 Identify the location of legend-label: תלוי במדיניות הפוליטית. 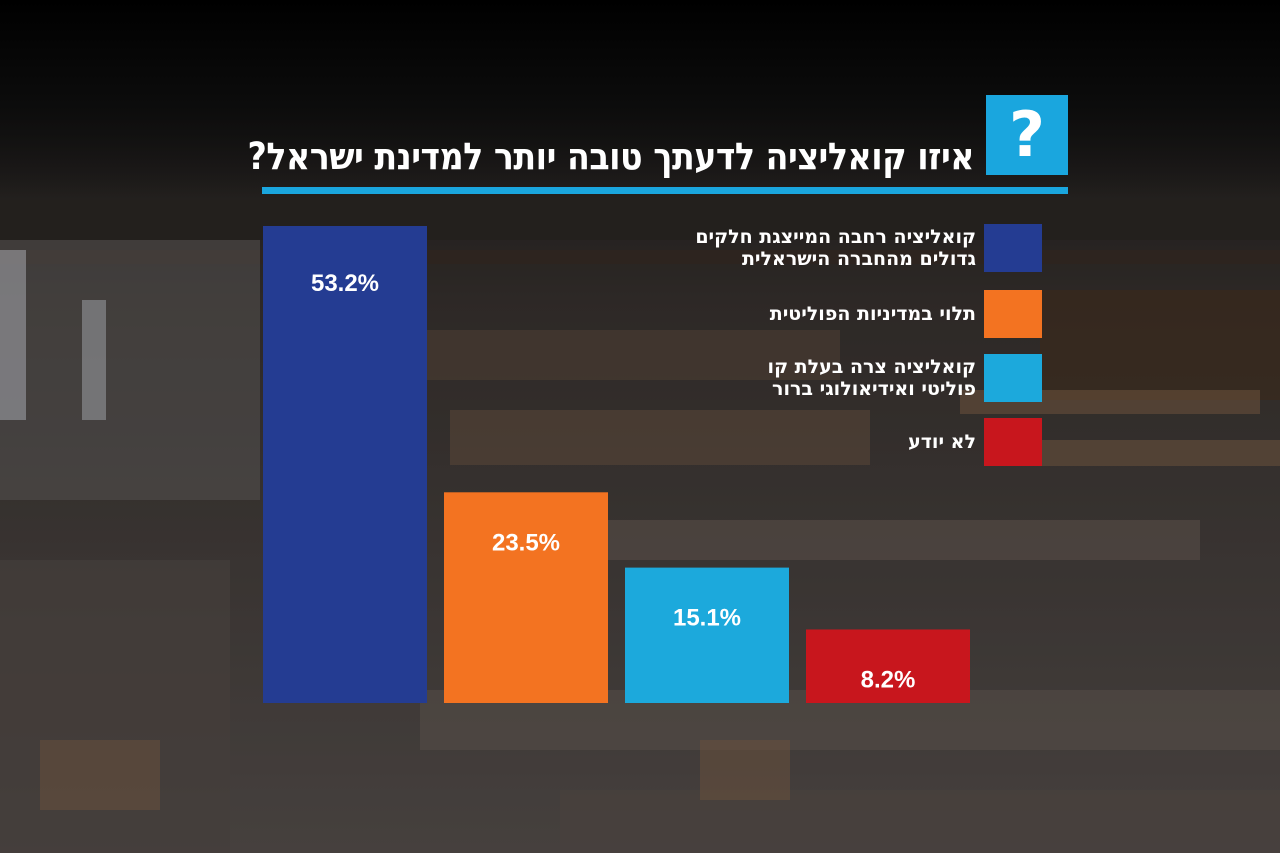
(873, 314).